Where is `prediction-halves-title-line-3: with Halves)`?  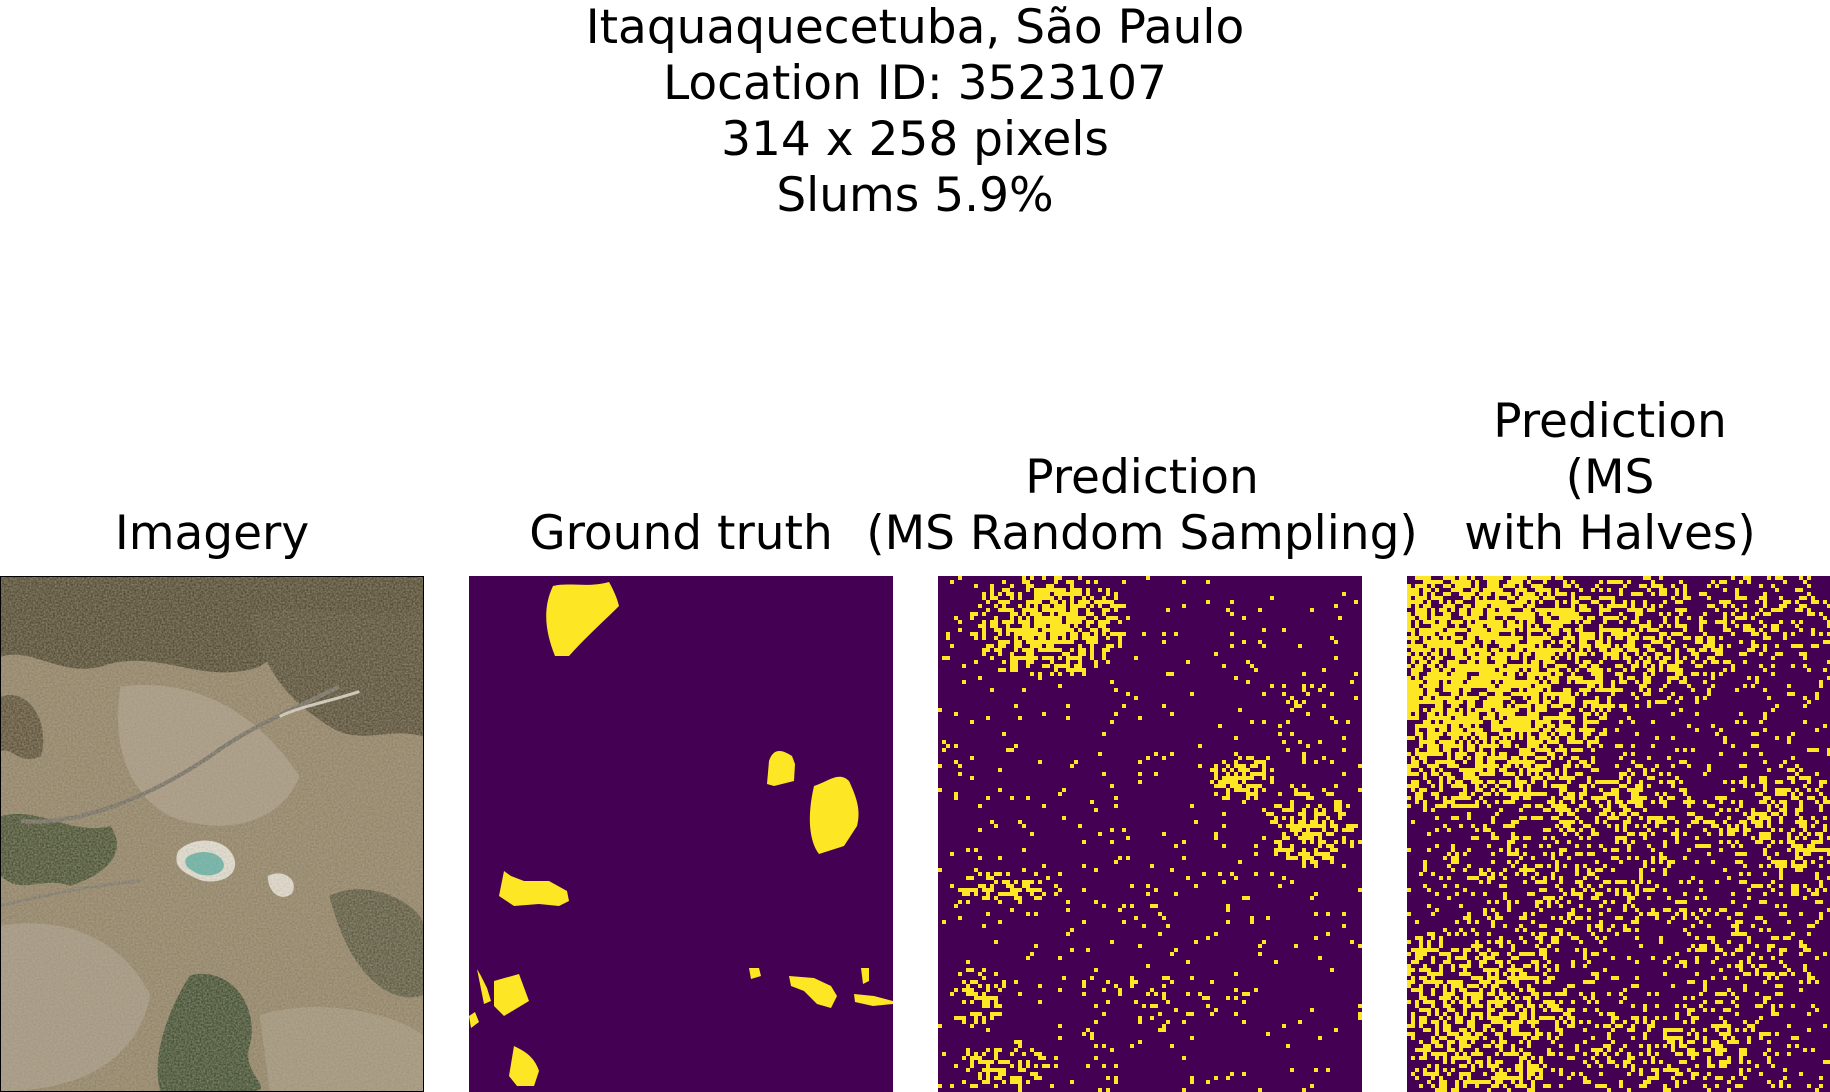 prediction-halves-title-line-3: with Halves) is located at coordinates (1610, 533).